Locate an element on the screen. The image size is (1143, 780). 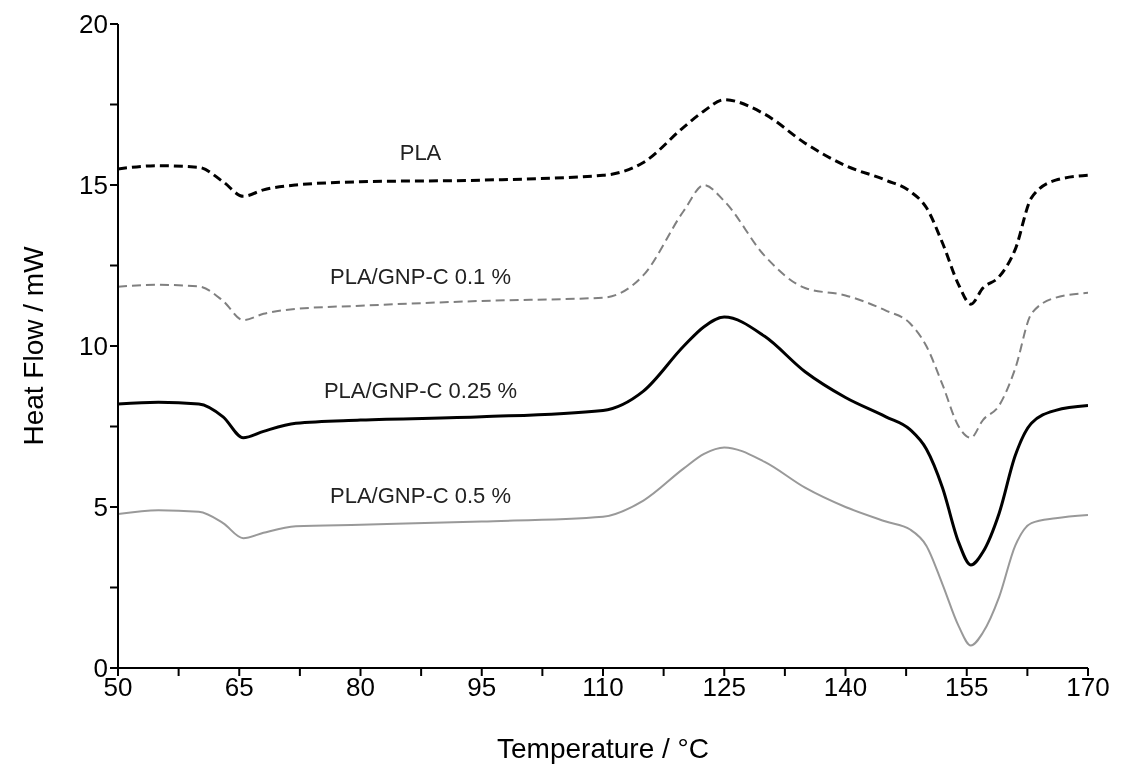
y-axis-title: Heat Flow / mW is located at coordinates (33, 345).